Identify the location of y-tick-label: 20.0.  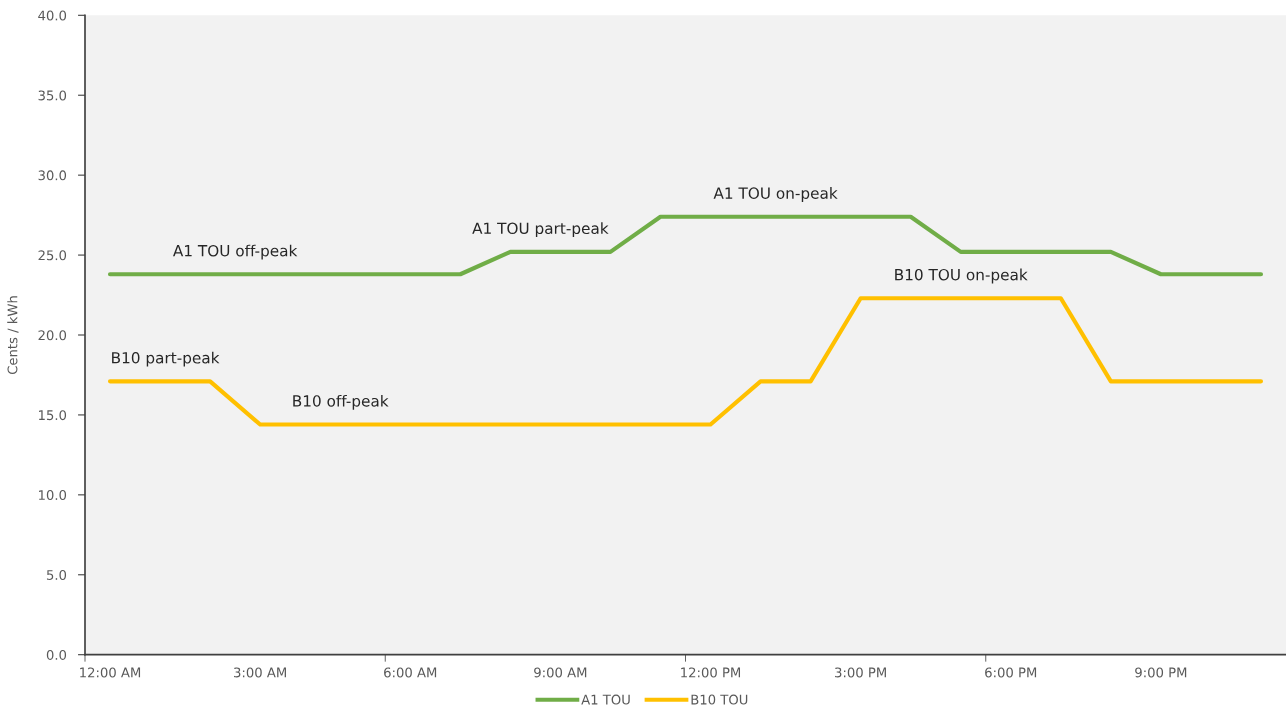
(52, 335).